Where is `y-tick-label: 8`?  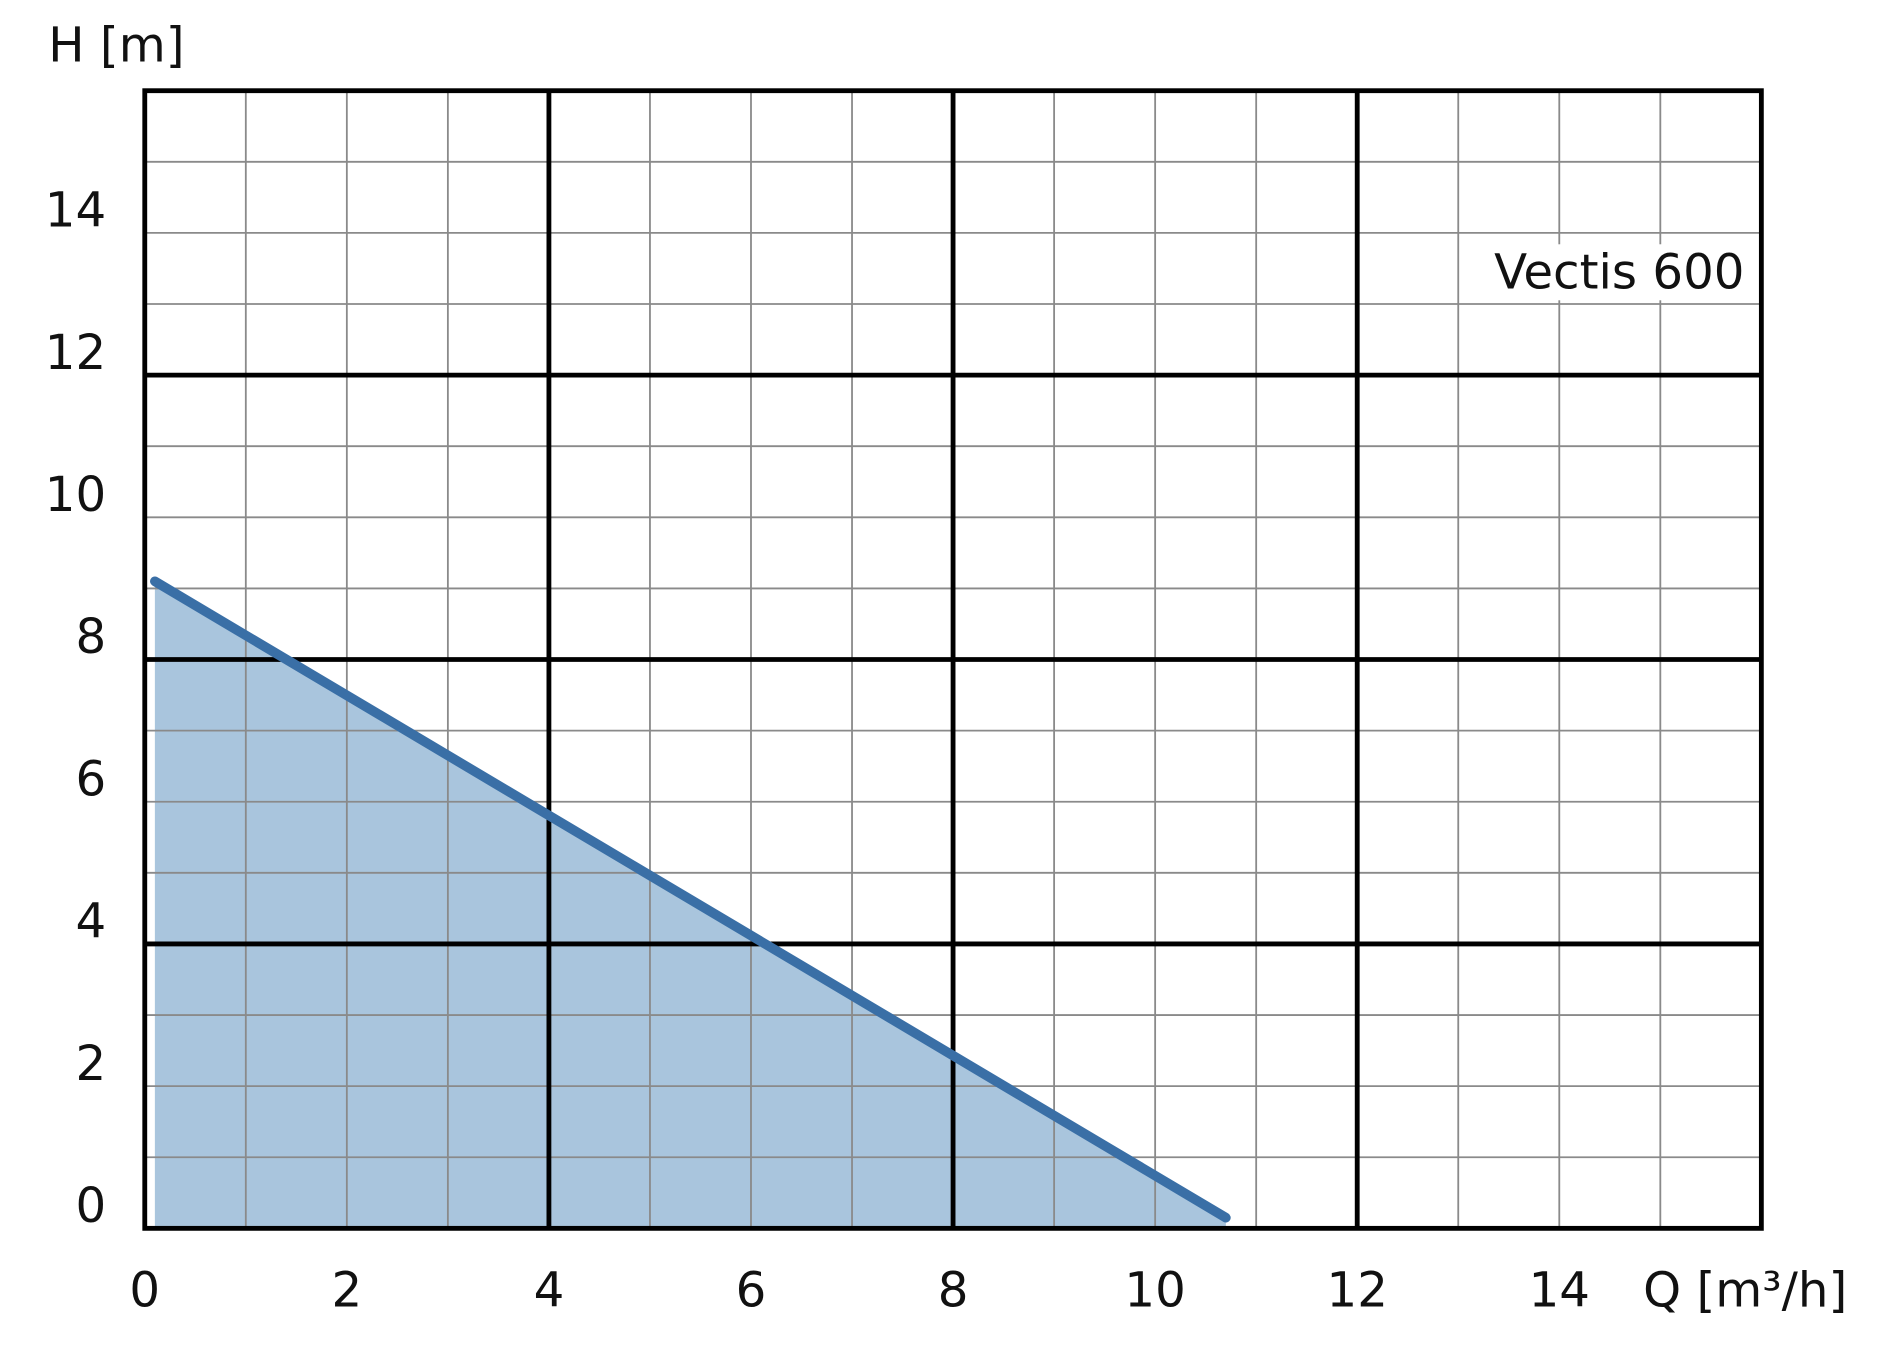 y-tick-label: 8 is located at coordinates (90, 637).